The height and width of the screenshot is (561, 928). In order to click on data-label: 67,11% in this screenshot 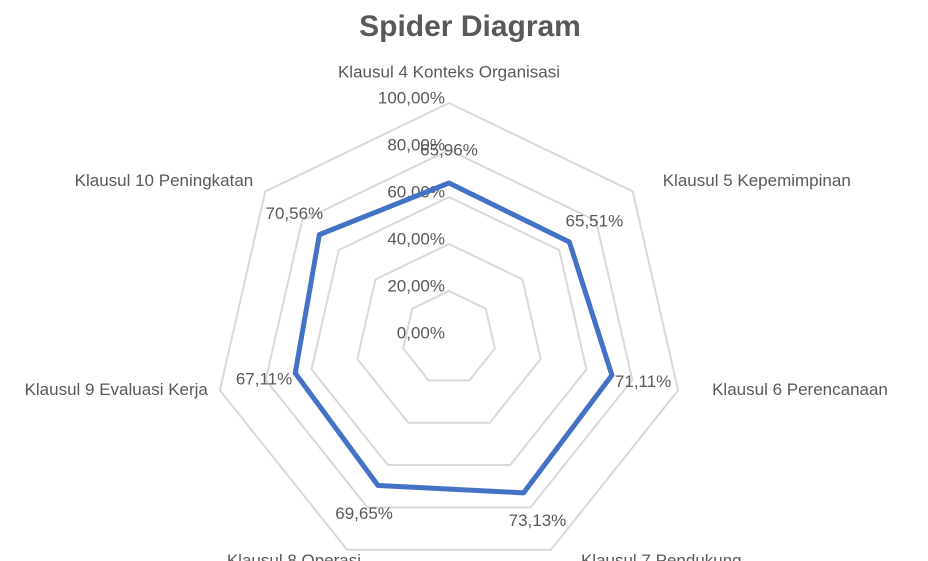, I will do `click(264, 379)`.